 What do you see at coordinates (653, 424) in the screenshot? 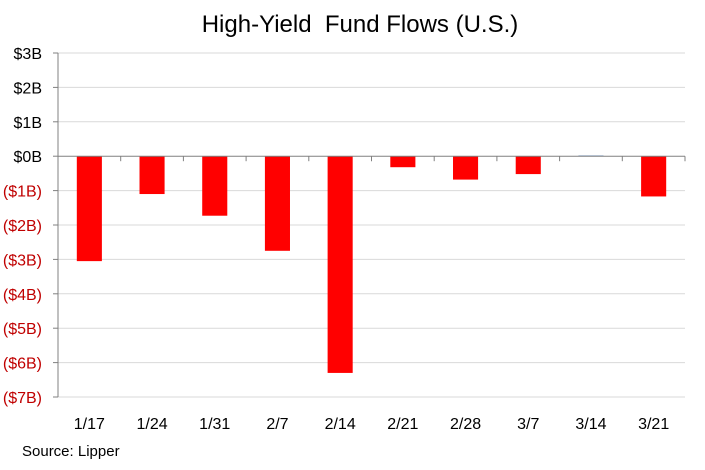
I see `x-tick-label: 3/21` at bounding box center [653, 424].